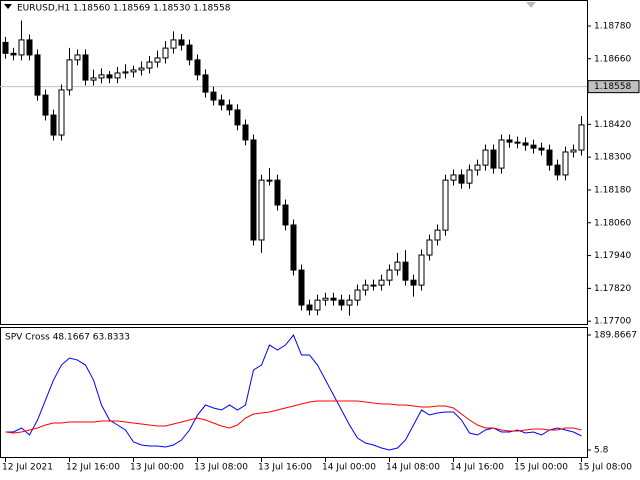 Image resolution: width=640 pixels, height=480 pixels. What do you see at coordinates (293, 417) in the screenshot?
I see `indicator-line` at bounding box center [293, 417].